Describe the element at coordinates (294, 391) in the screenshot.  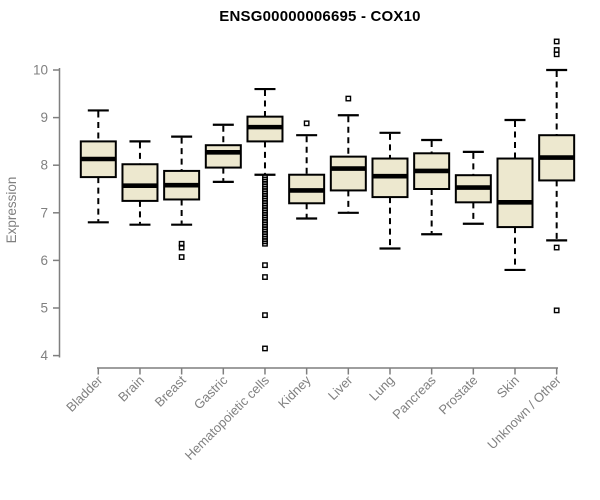
I see `x-category-label: Kidney` at that location.